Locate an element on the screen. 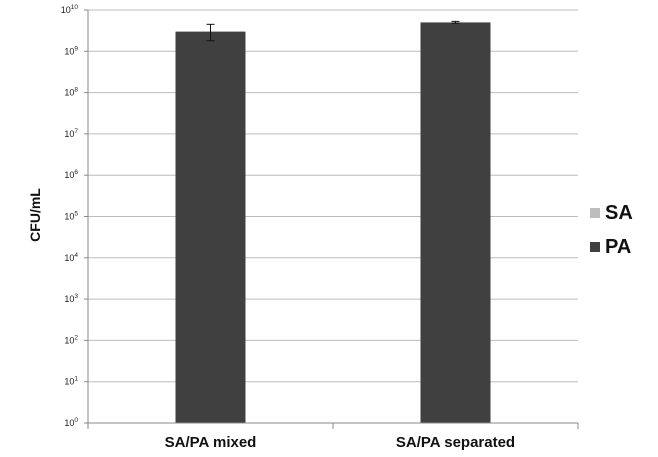  y-tick-label: 10¹⁰ is located at coordinates (70, 9).